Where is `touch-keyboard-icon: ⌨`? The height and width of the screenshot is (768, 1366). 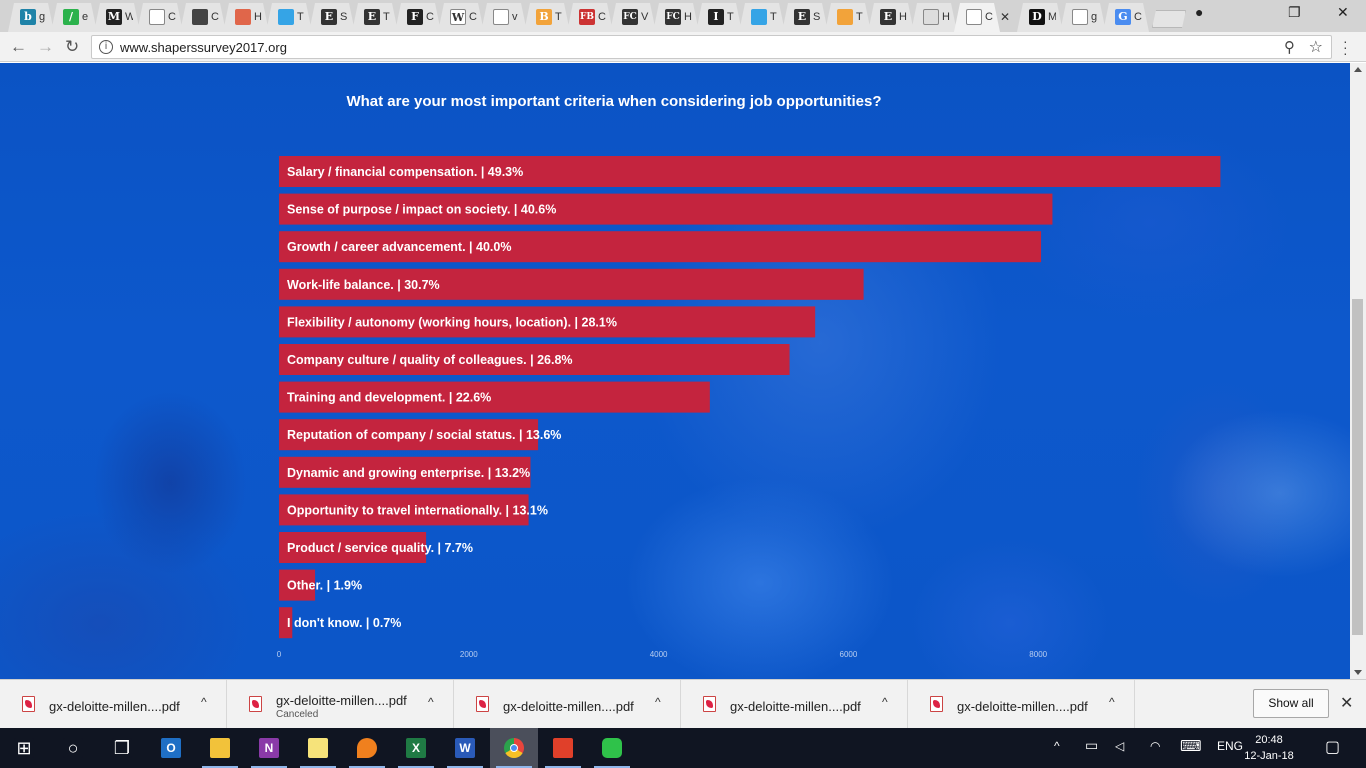
touch-keyboard-icon: ⌨ is located at coordinates (1191, 746).